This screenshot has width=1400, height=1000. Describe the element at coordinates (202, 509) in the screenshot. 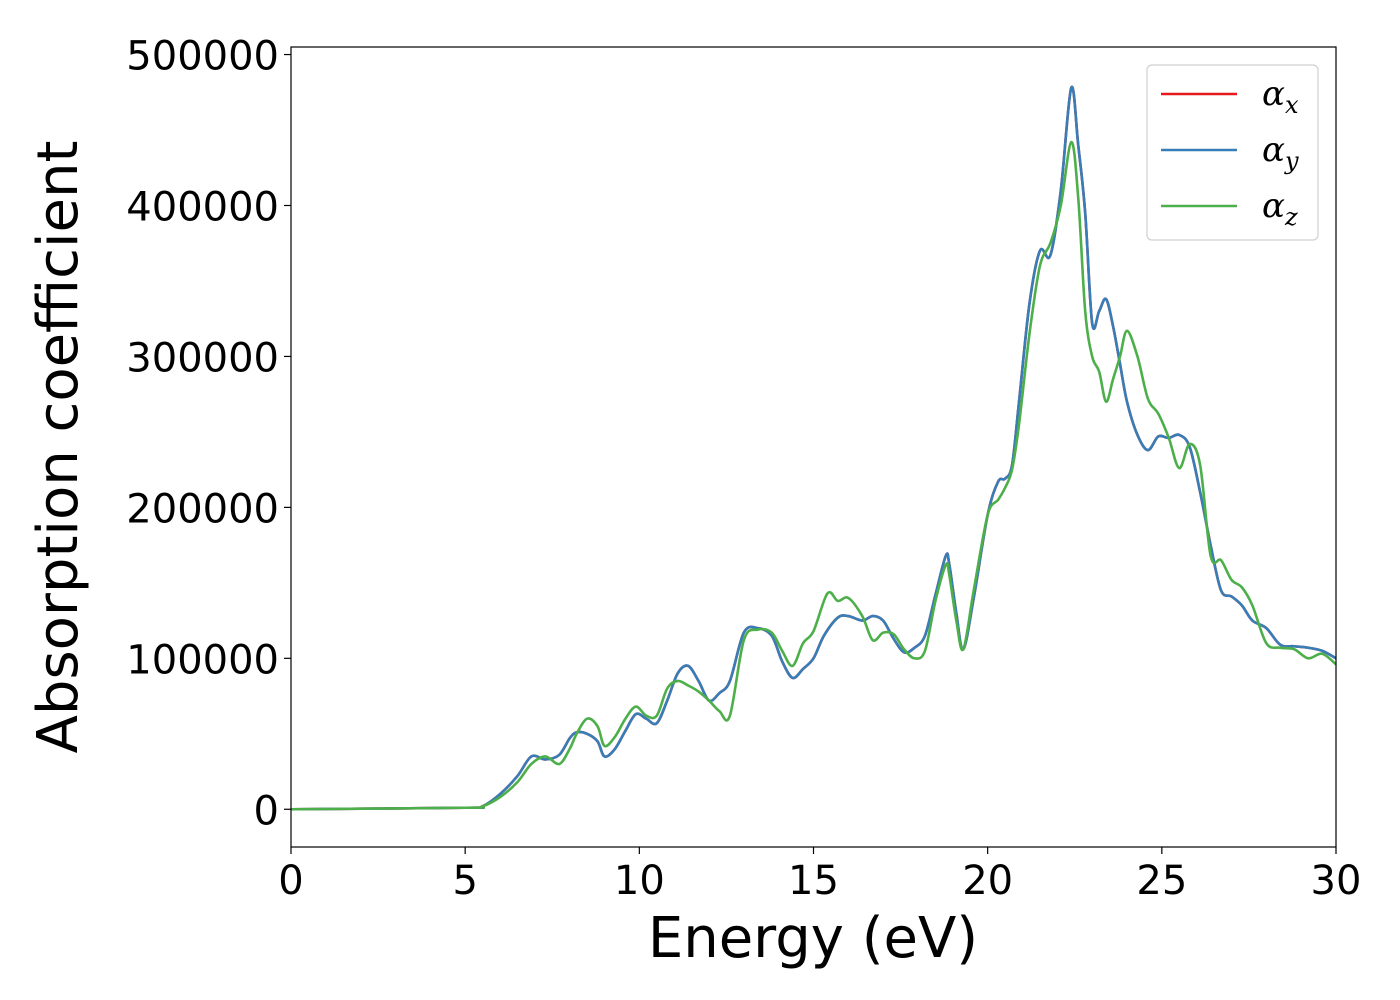

I see `y-tick-label: 200000` at that location.